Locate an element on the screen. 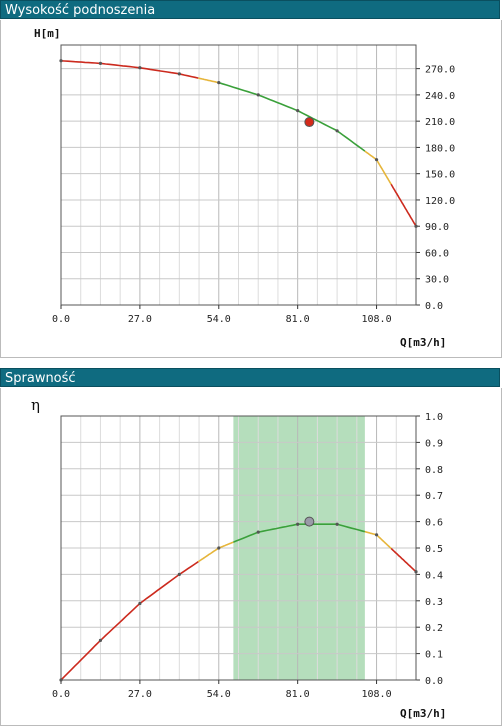 This screenshot has height=726, width=502. y-tick-label: 0.9 is located at coordinates (434, 443).